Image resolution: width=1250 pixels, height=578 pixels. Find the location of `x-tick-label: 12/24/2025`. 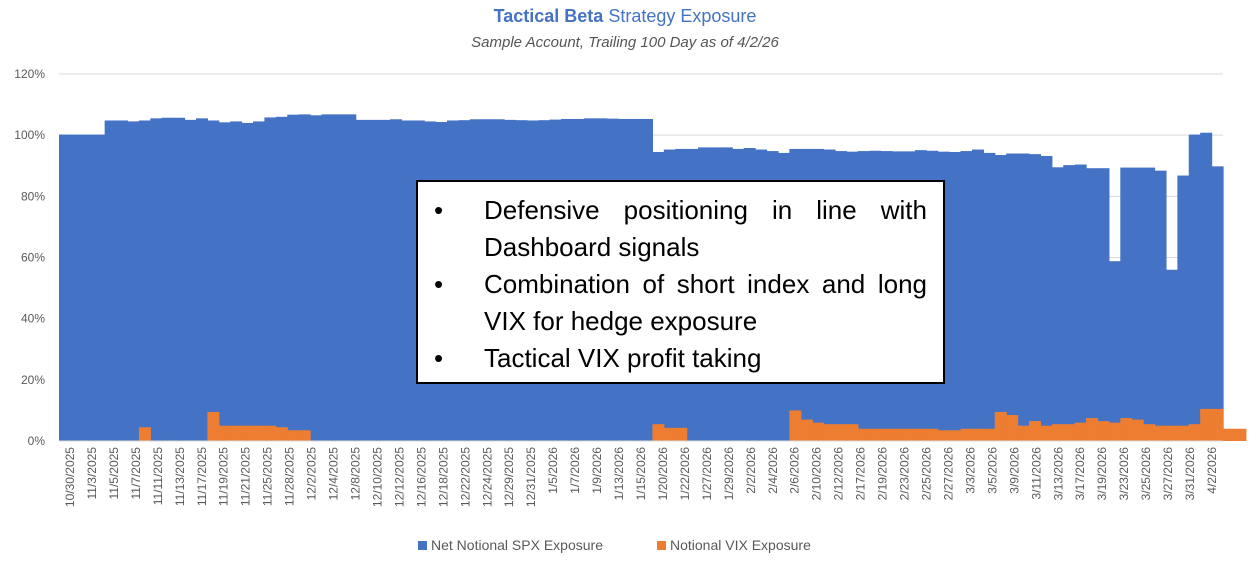

x-tick-label: 12/24/2025 is located at coordinates (487, 477).